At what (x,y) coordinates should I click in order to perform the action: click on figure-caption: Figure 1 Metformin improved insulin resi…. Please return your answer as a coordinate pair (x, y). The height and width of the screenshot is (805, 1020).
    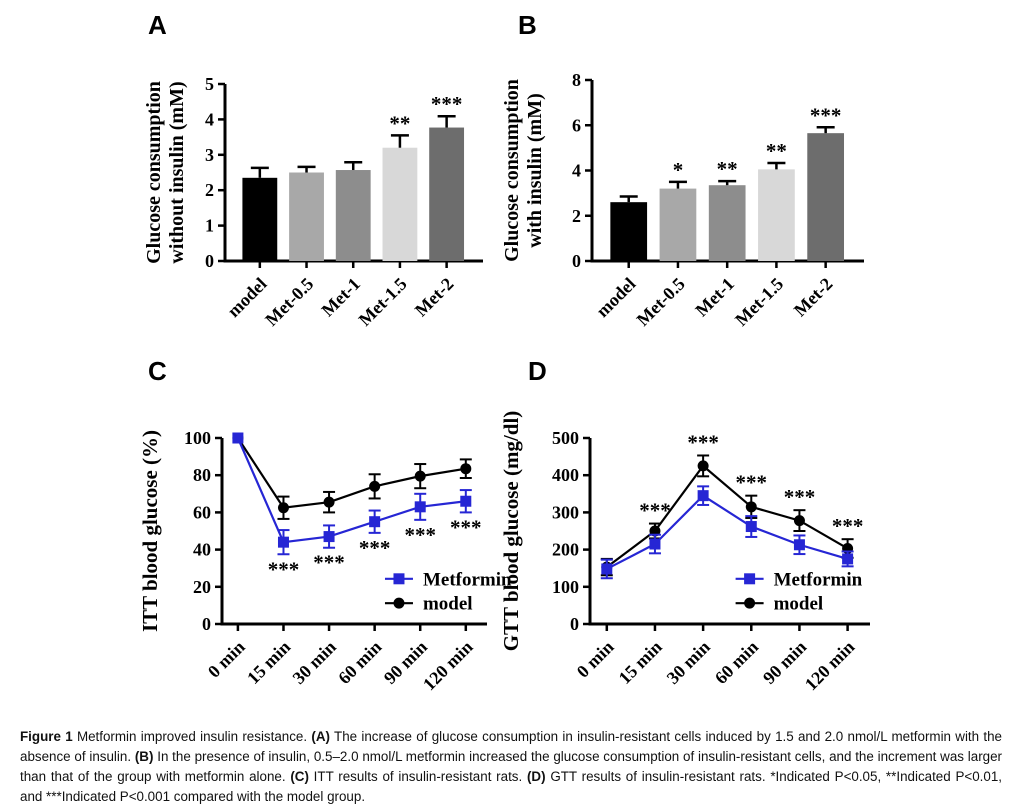
    Looking at the image, I should click on (511, 766).